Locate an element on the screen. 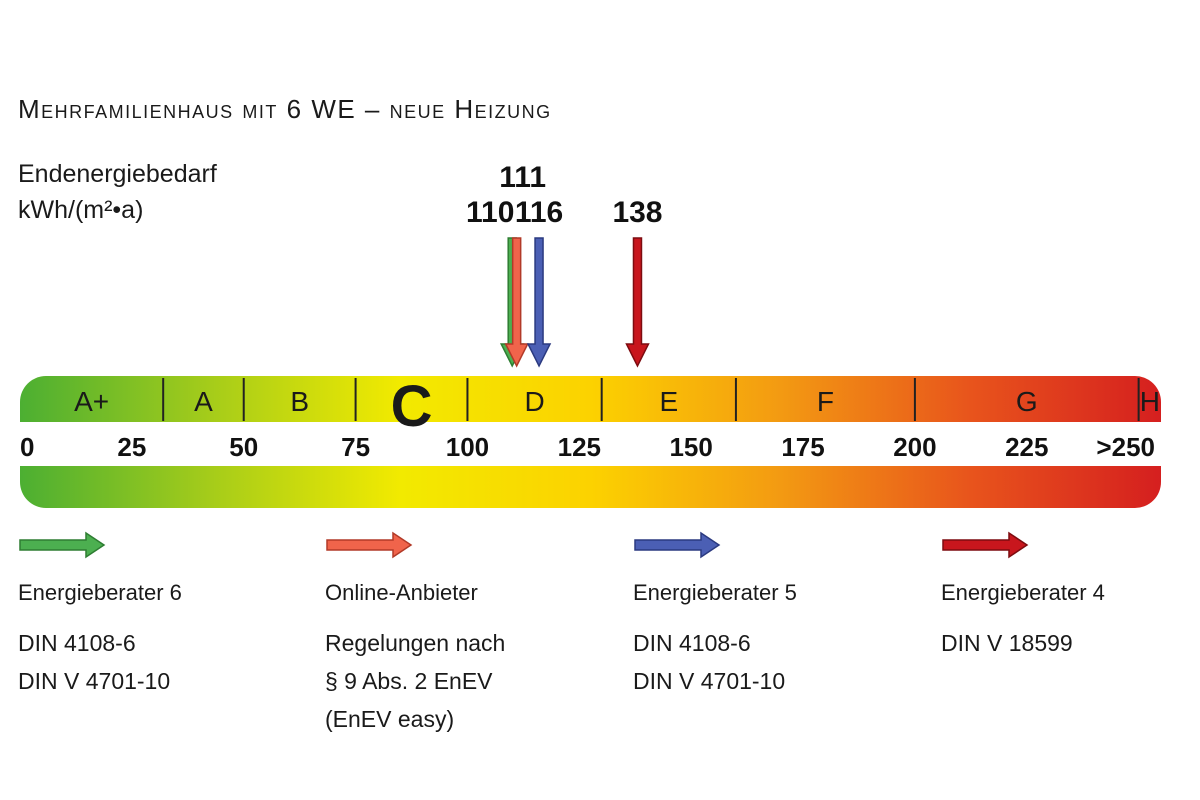 Image resolution: width=1200 pixels, height=800 pixels. class-label: F is located at coordinates (825, 401).